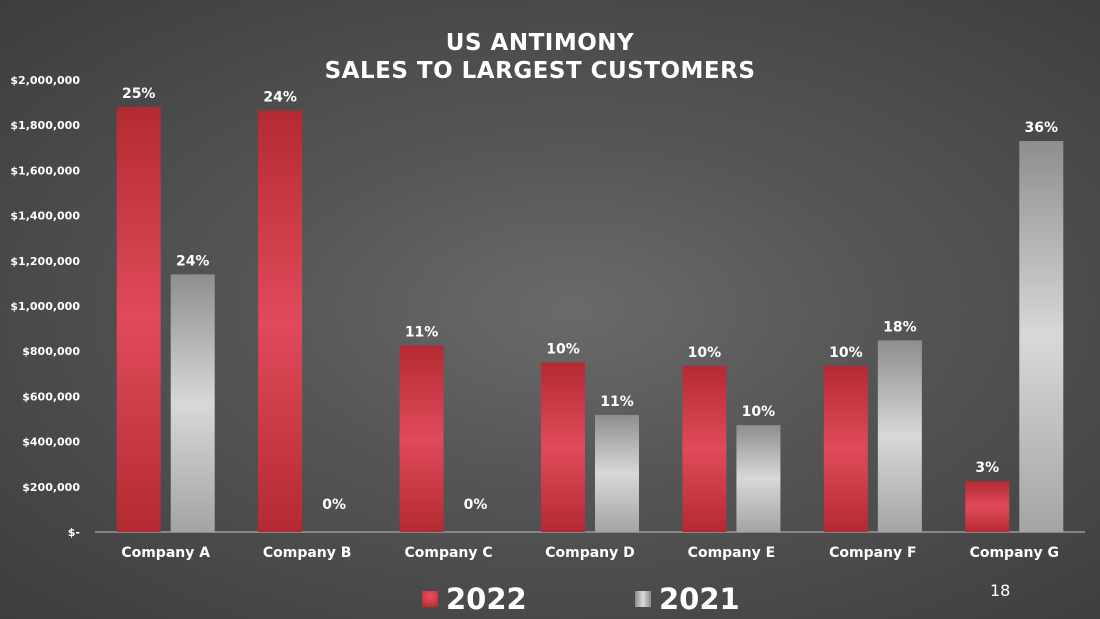 The image size is (1100, 619). Describe the element at coordinates (45, 261) in the screenshot. I see `y-tick-label: $1,200,000` at that location.